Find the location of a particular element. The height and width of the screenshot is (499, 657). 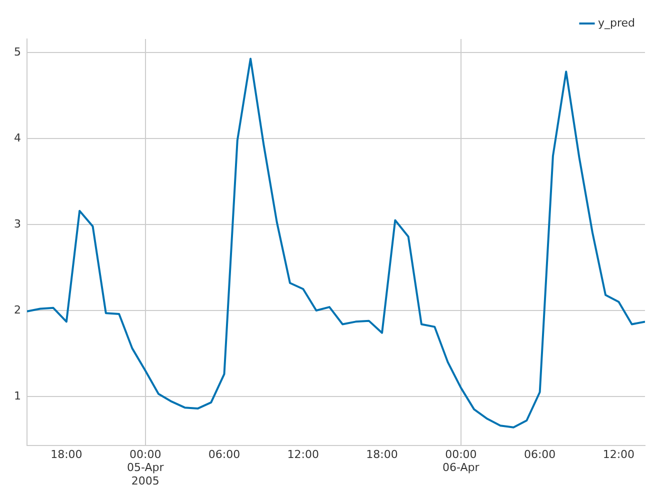

y-tick-label: 5 is located at coordinates (17, 52).